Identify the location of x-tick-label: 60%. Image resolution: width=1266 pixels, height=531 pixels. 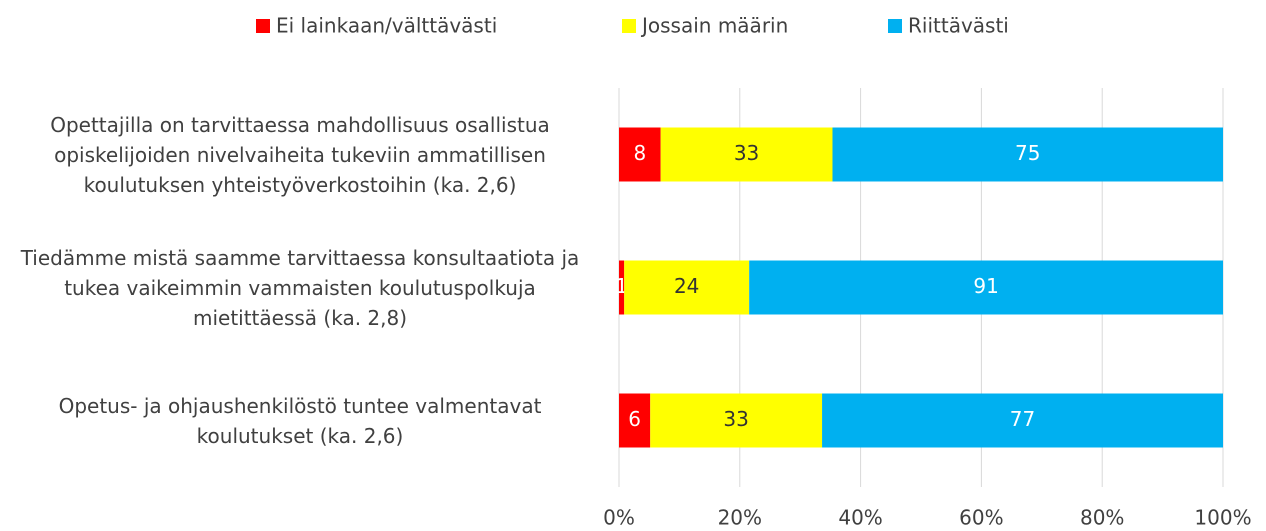
(981, 518).